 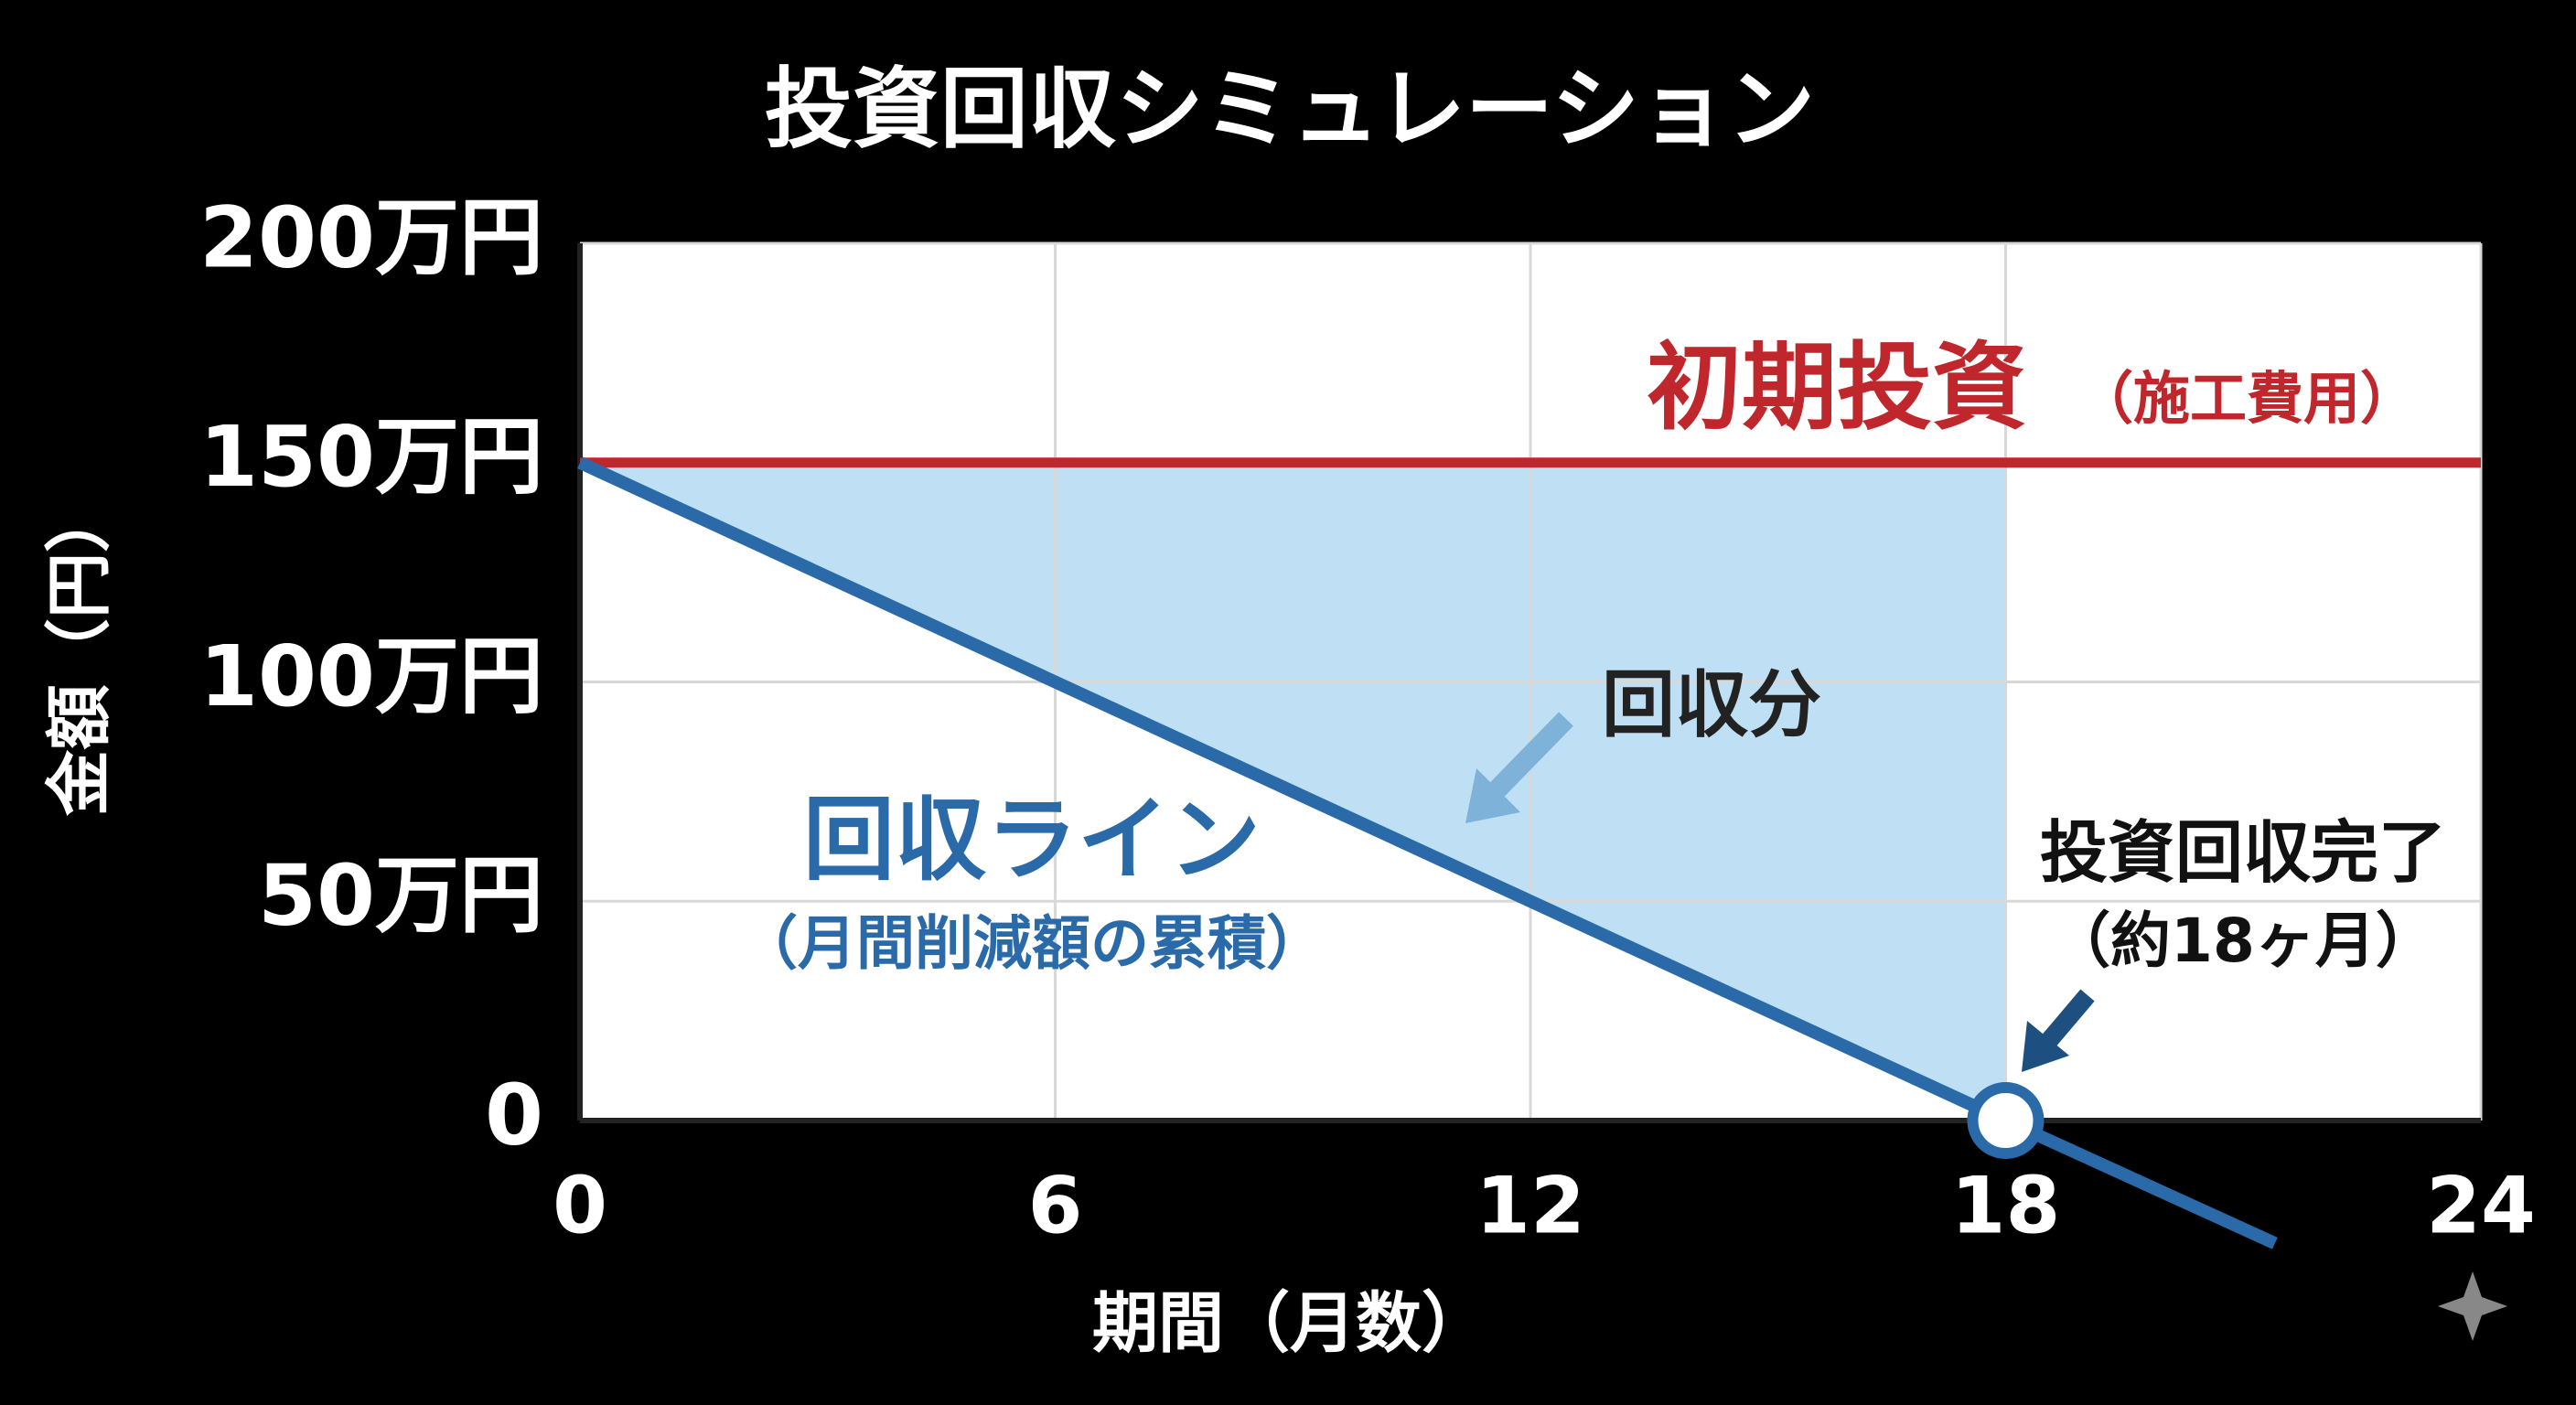 I want to click on x-tick-label: 6, so click(x=1056, y=1206).